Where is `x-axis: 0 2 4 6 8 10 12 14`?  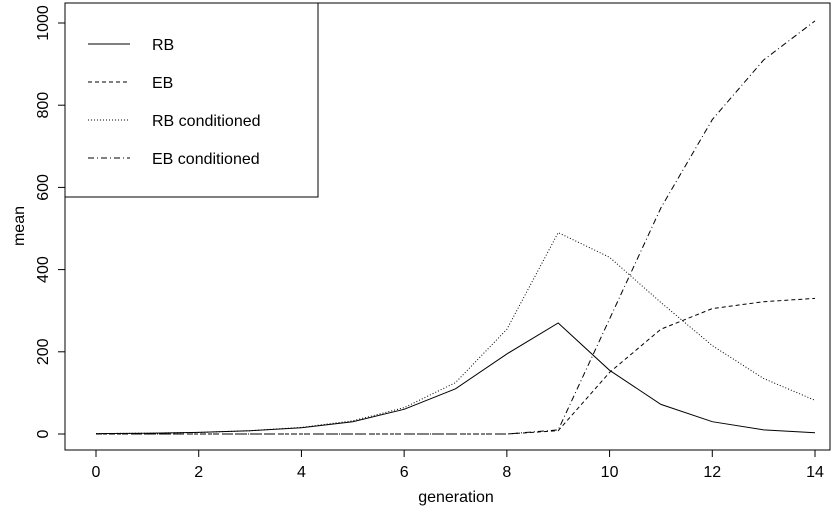 x-axis: 0 2 4 6 8 10 12 14 is located at coordinates (458, 465).